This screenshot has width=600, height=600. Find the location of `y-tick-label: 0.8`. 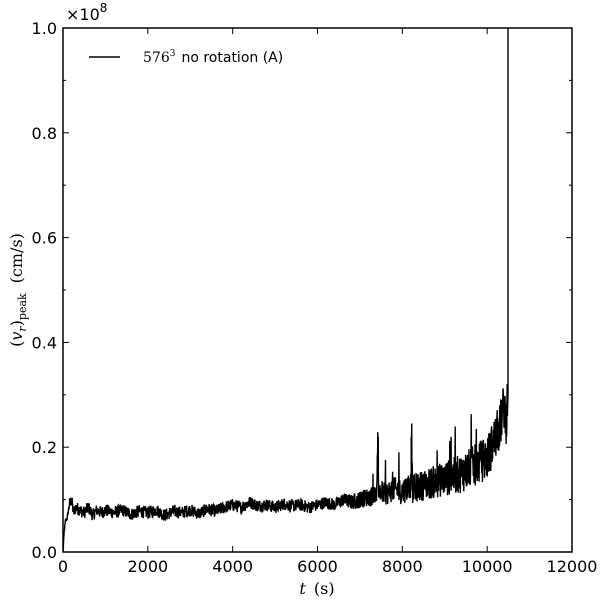

y-tick-label: 0.8 is located at coordinates (44, 133).